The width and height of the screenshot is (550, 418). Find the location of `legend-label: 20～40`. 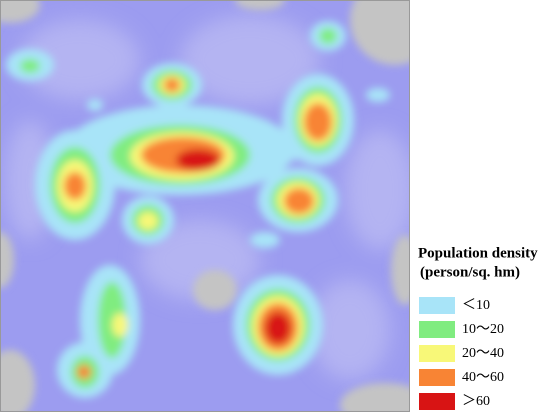

legend-label: 20～40 is located at coordinates (483, 353).